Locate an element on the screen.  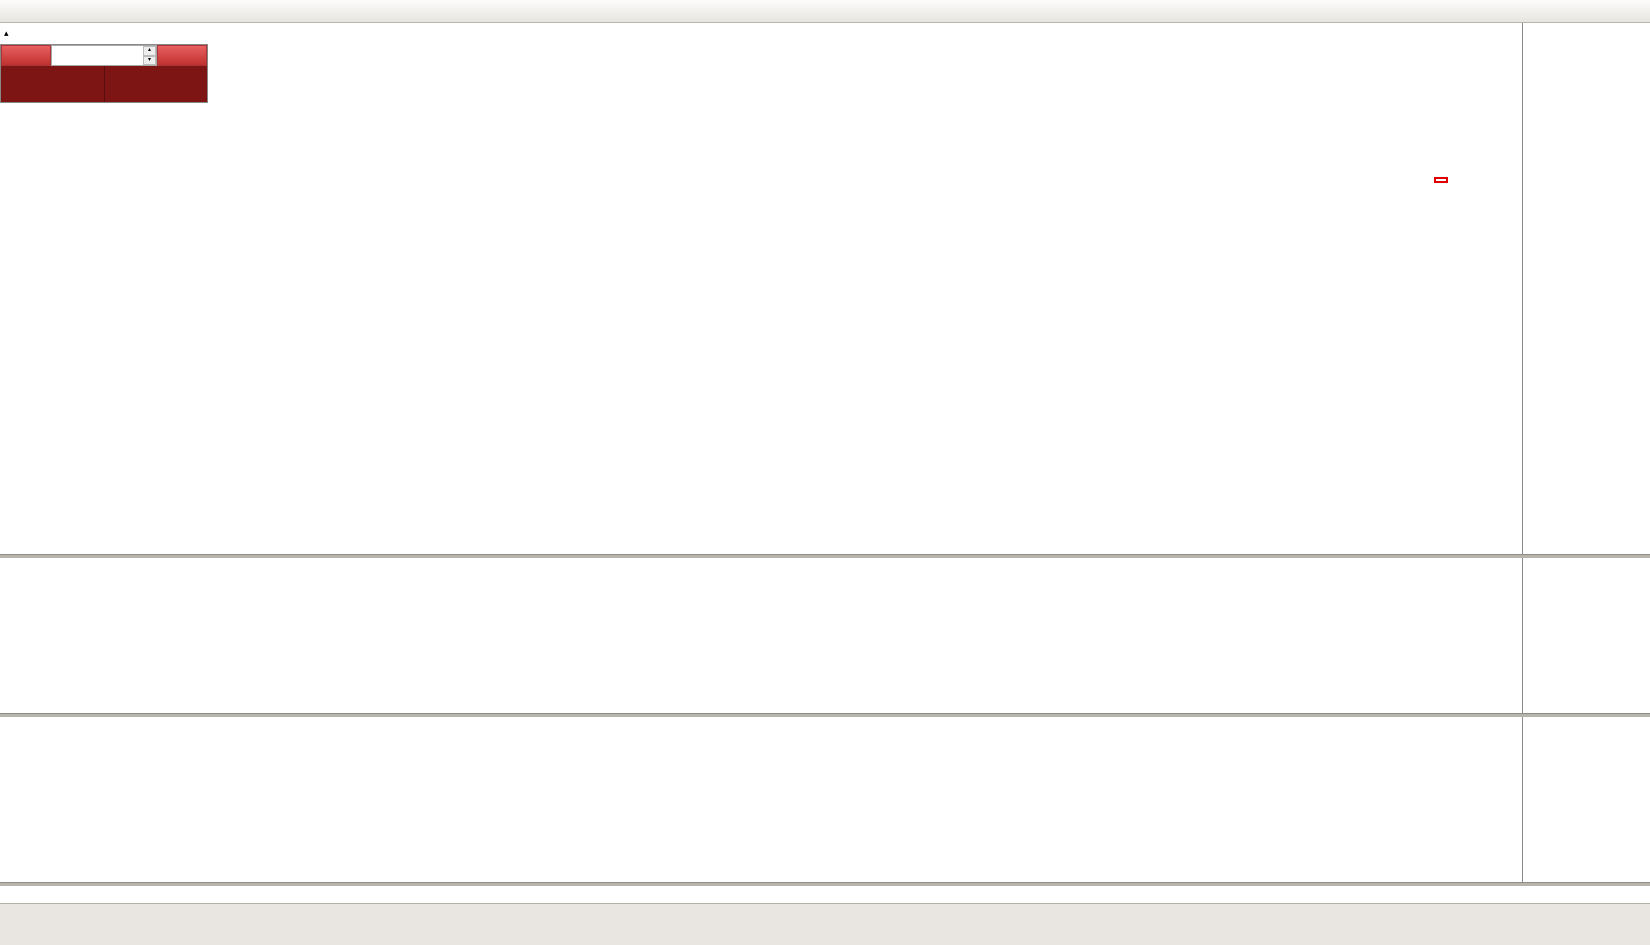
trade-panel-prices is located at coordinates (104, 84).